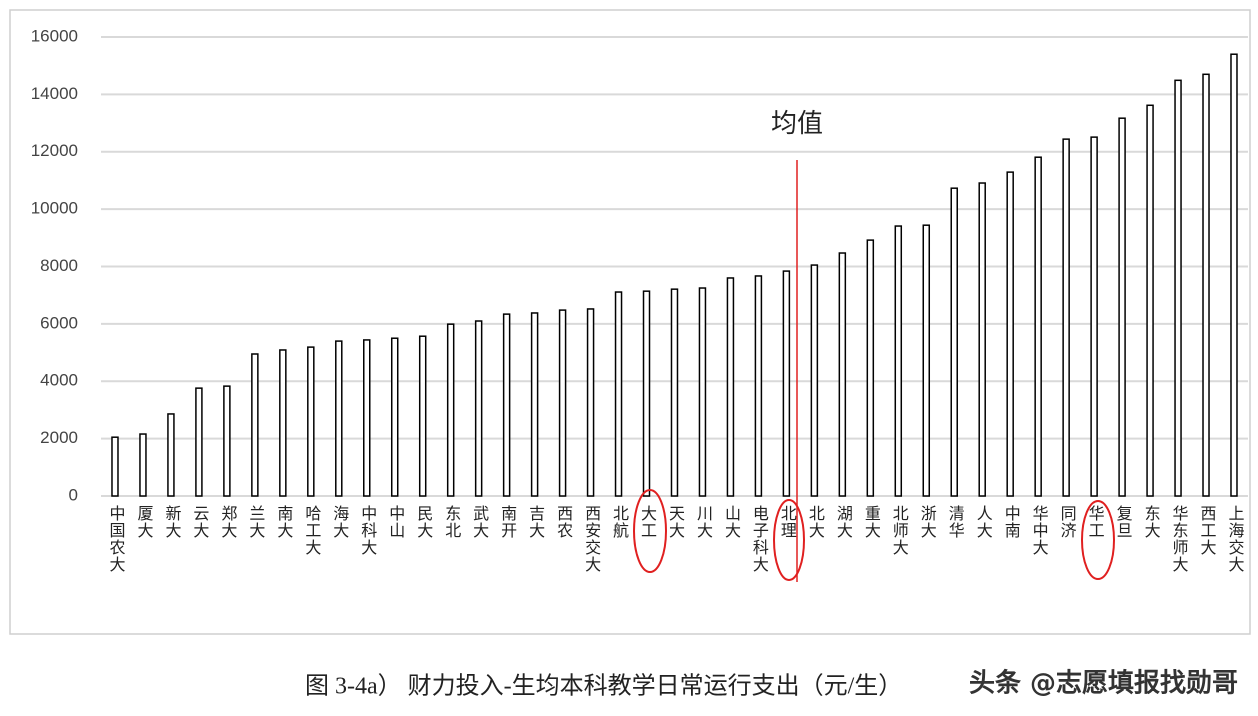 Image resolution: width=1258 pixels, height=716 pixels. I want to click on x-tick-label: 海大, so click(339, 522).